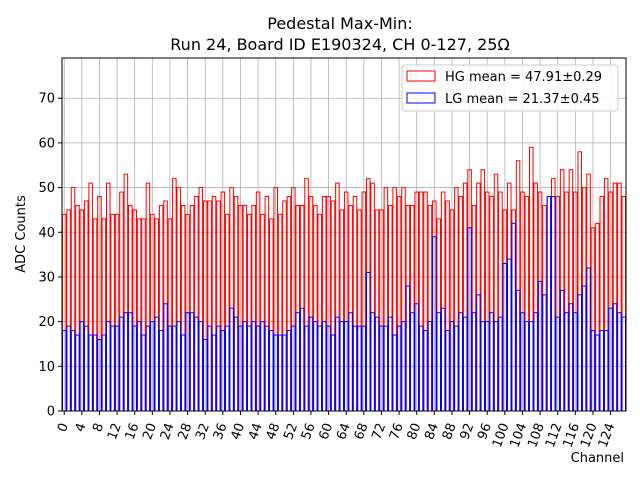 The width and height of the screenshot is (640, 480). Describe the element at coordinates (46, 322) in the screenshot. I see `y-tick-label: 20` at that location.